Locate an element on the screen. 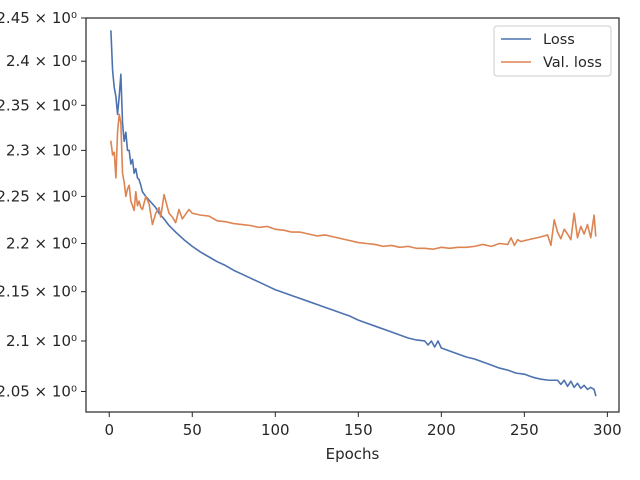 Image resolution: width=640 pixels, height=480 pixels. y-tick-label: 2.3 × 10⁰ is located at coordinates (41, 150).